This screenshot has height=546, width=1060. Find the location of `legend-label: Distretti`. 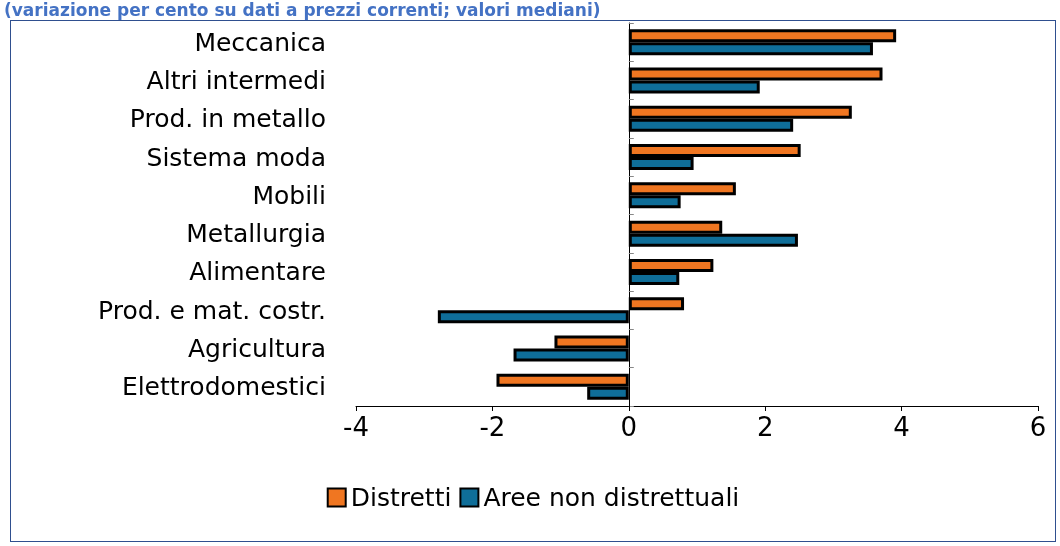

legend-label: Distretti is located at coordinates (401, 497).